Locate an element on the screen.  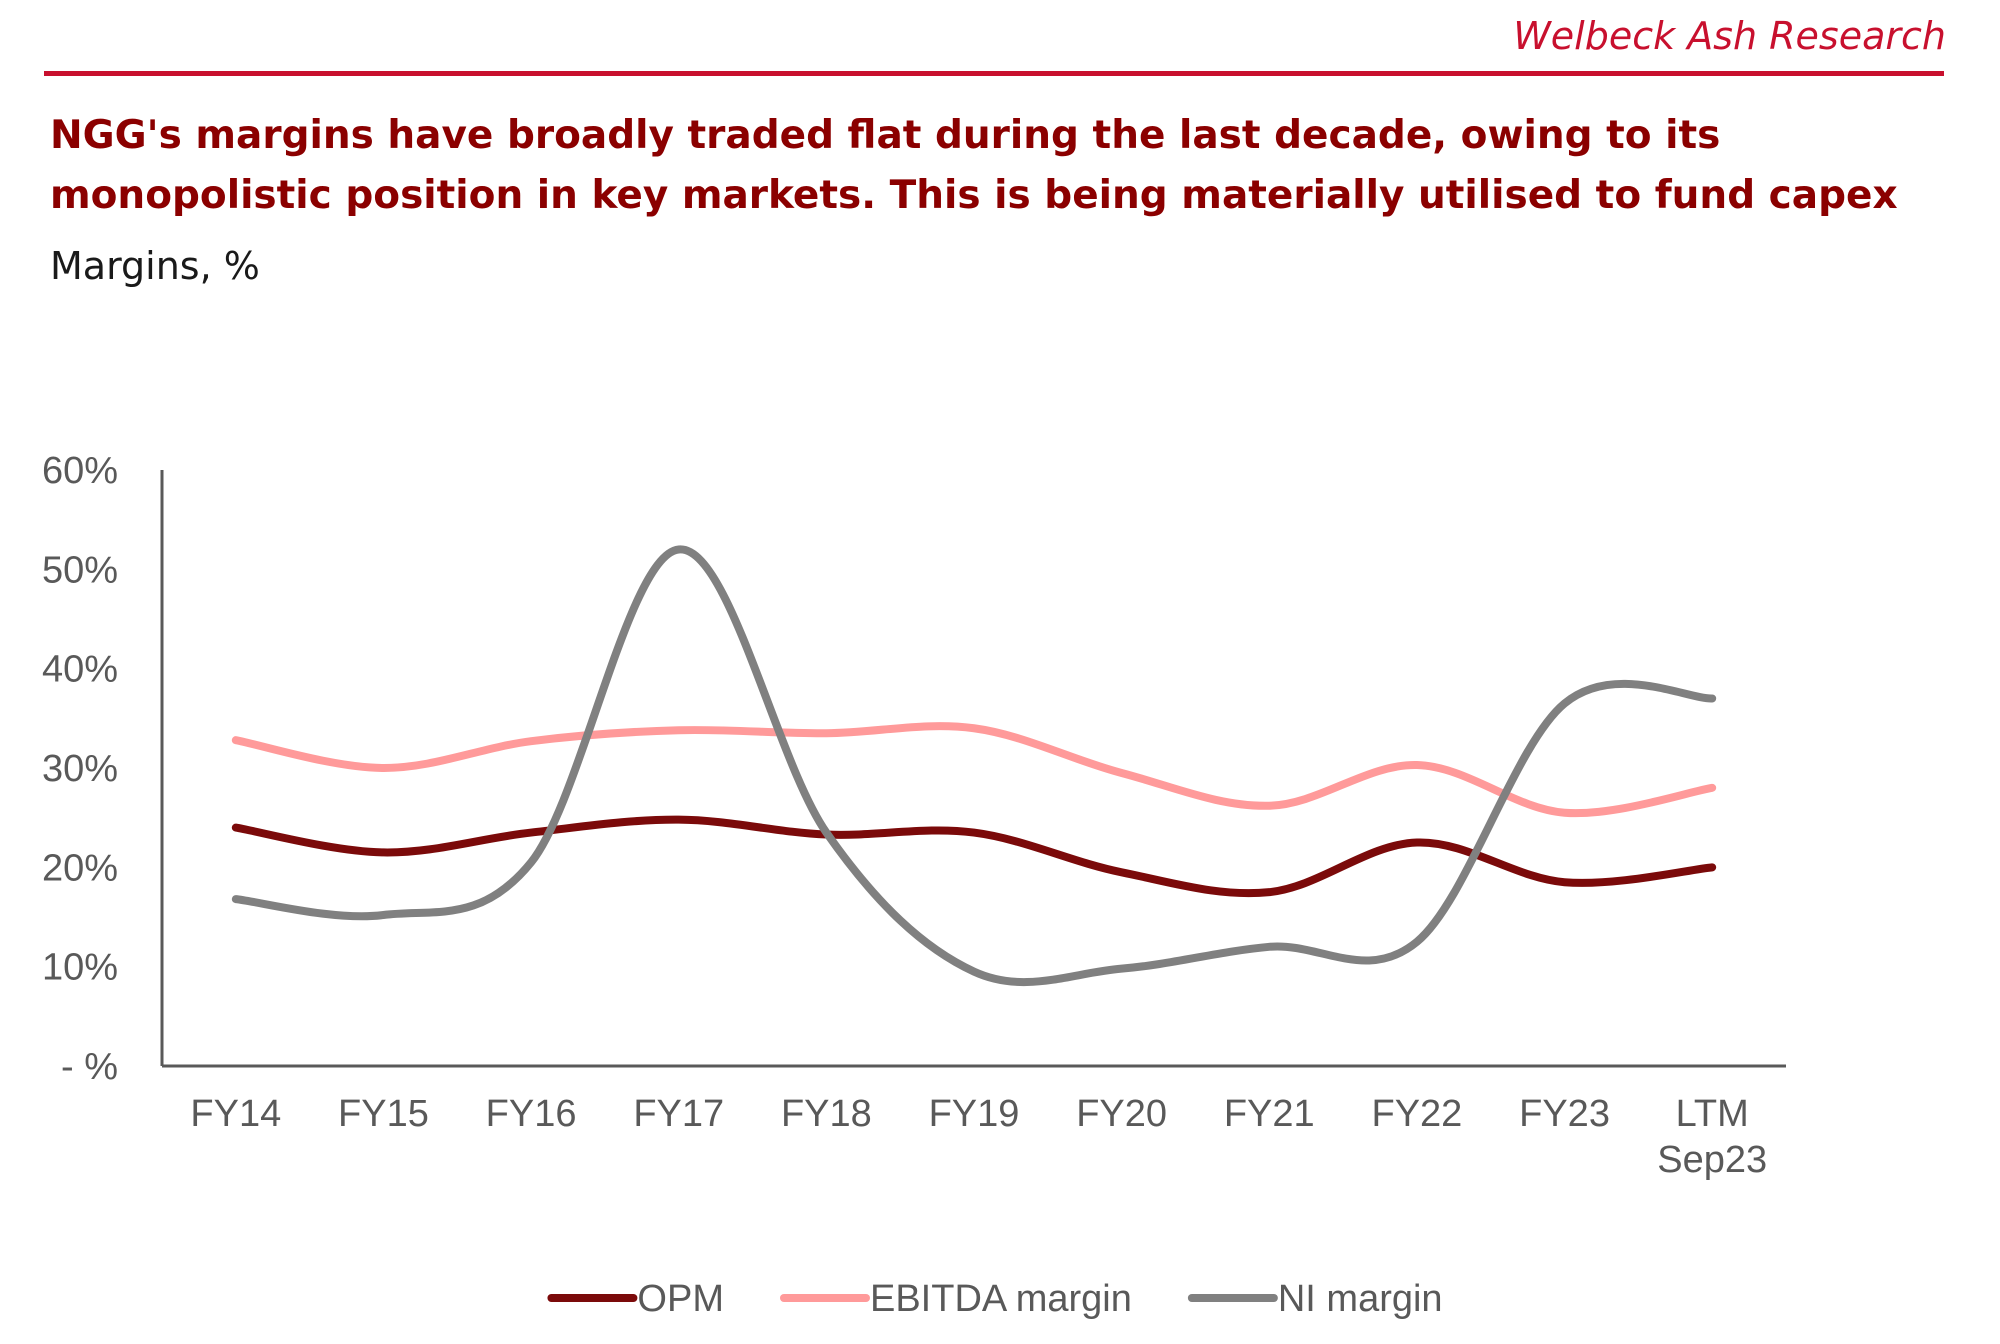
x-tick-label: FY14 is located at coordinates (235, 1114).